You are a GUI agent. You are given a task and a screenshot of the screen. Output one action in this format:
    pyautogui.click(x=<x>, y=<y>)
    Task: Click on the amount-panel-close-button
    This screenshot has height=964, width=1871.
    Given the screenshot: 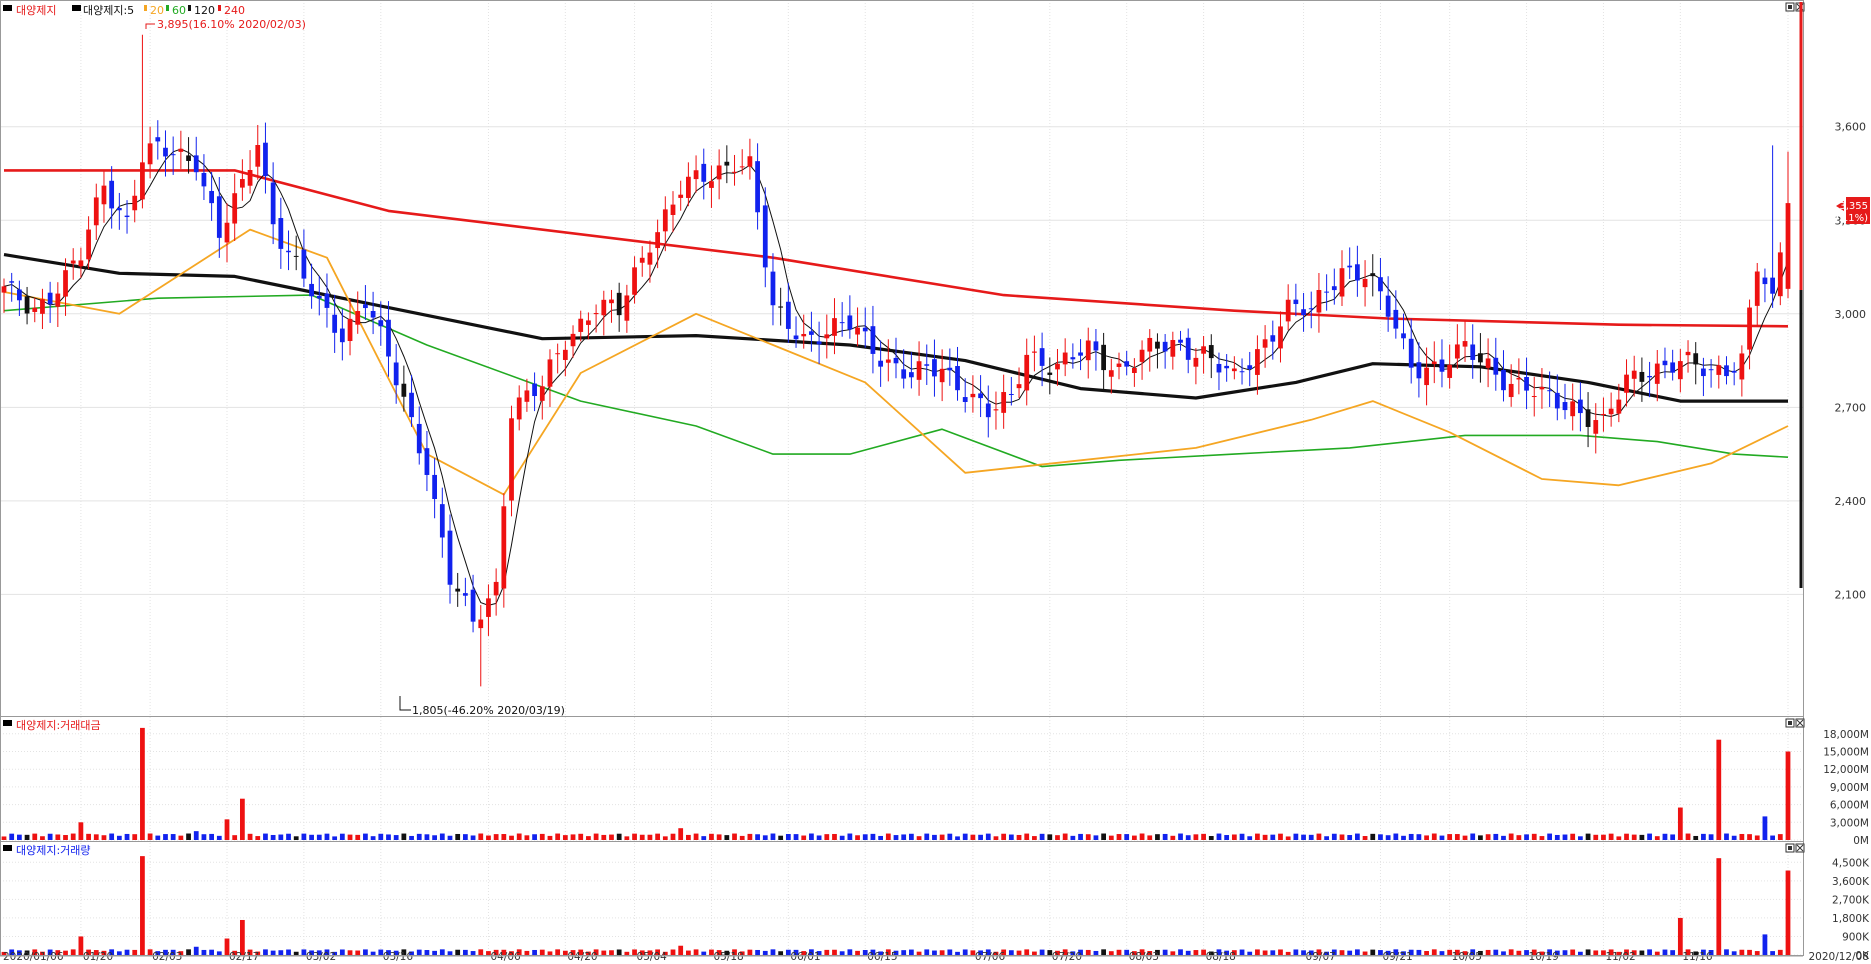 What is the action you would take?
    pyautogui.click(x=1800, y=723)
    